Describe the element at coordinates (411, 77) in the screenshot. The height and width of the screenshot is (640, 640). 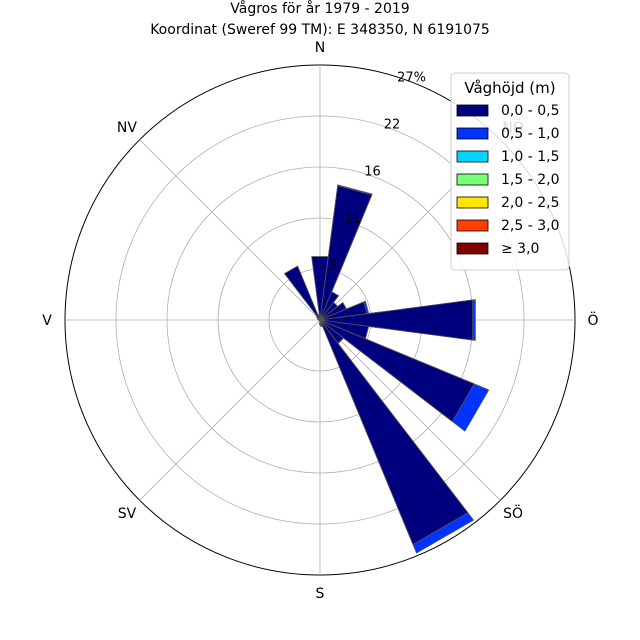
I see `radial-tick-label: 27%` at that location.